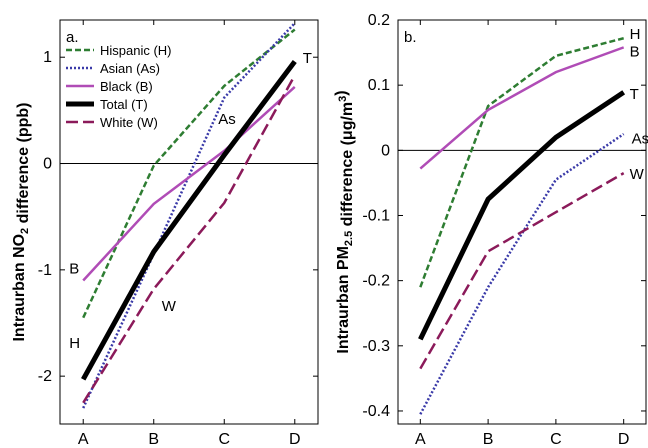 The image size is (648, 448). Describe the element at coordinates (45, 270) in the screenshot. I see `y-tick-label: -1` at that location.